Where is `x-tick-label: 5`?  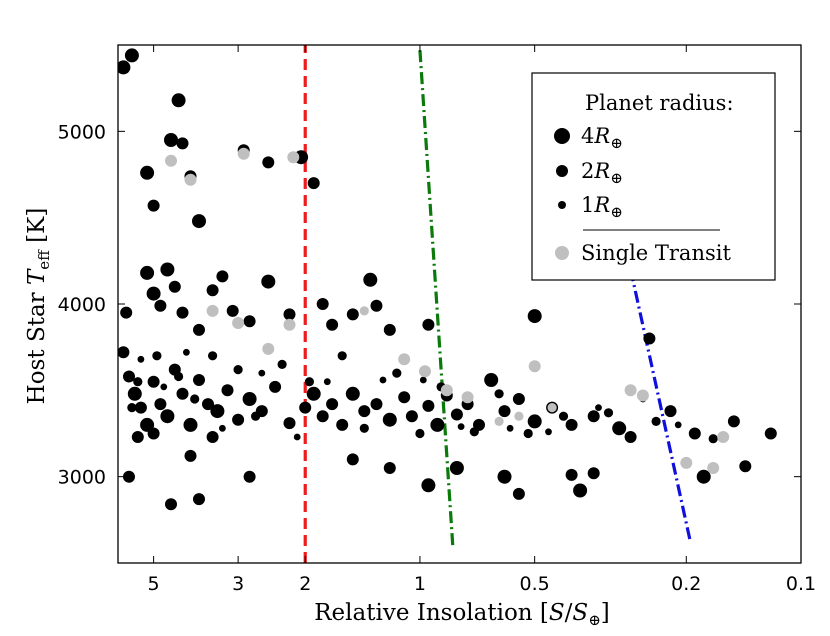
x-tick-label: 5 is located at coordinates (154, 584).